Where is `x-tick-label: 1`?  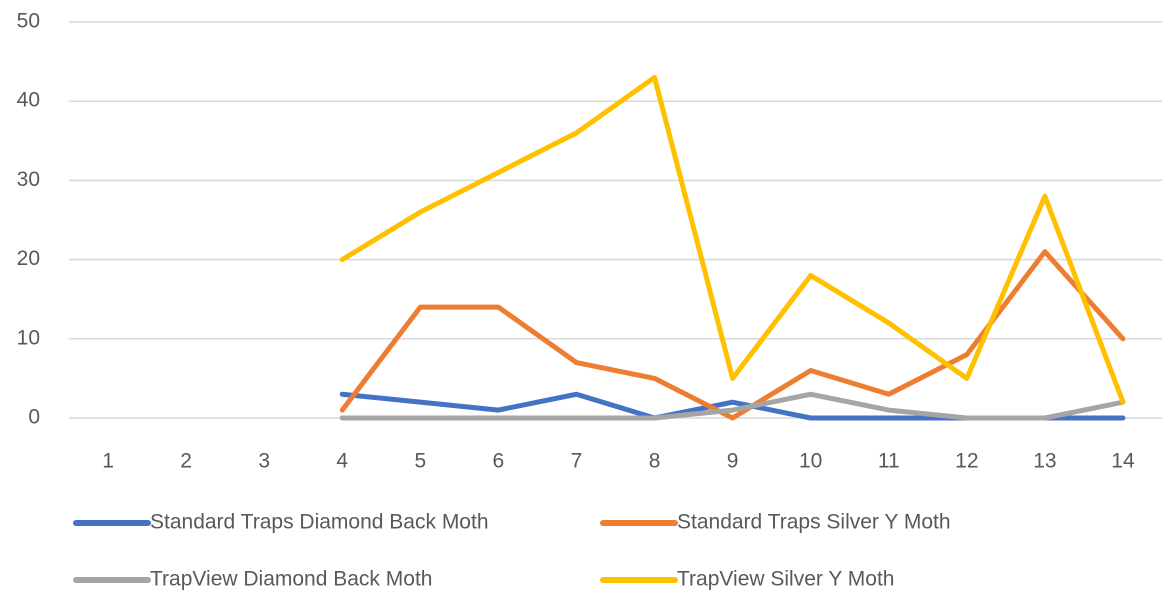 x-tick-label: 1 is located at coordinates (108, 461).